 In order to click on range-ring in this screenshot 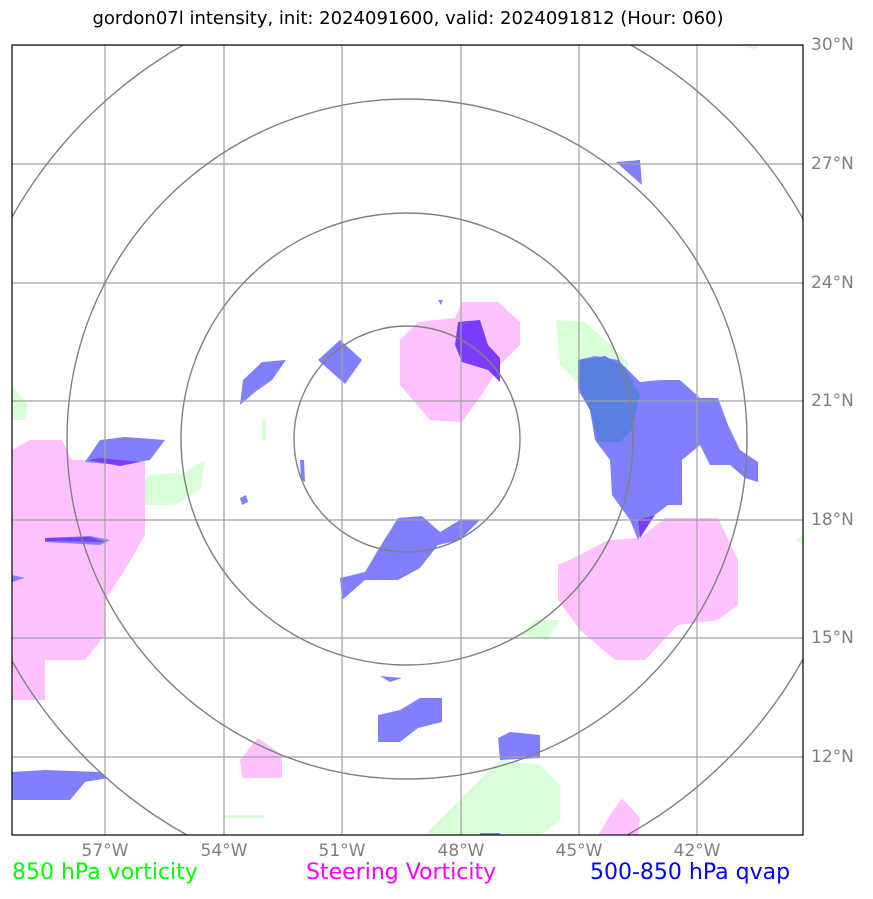, I will do `click(407, 439)`.